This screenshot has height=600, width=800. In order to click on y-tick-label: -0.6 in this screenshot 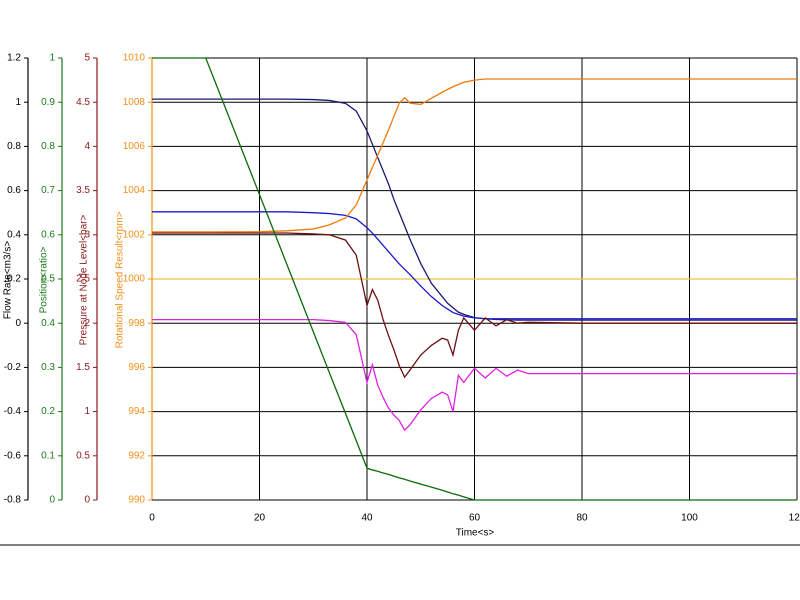, I will do `click(13, 455)`.